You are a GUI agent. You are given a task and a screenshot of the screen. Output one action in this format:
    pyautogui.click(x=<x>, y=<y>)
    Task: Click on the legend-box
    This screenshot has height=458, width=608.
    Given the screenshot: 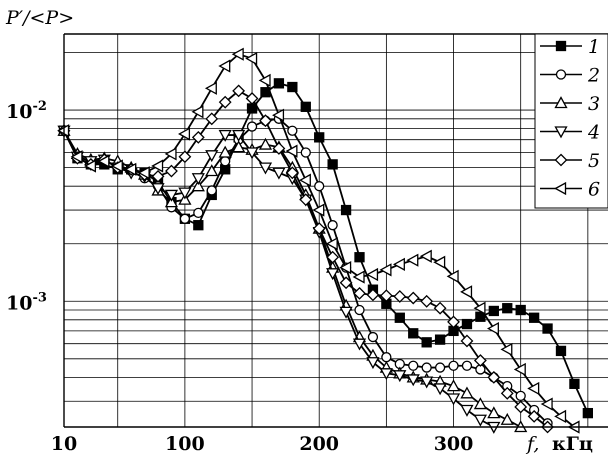 What is the action you would take?
    pyautogui.click(x=571, y=121)
    